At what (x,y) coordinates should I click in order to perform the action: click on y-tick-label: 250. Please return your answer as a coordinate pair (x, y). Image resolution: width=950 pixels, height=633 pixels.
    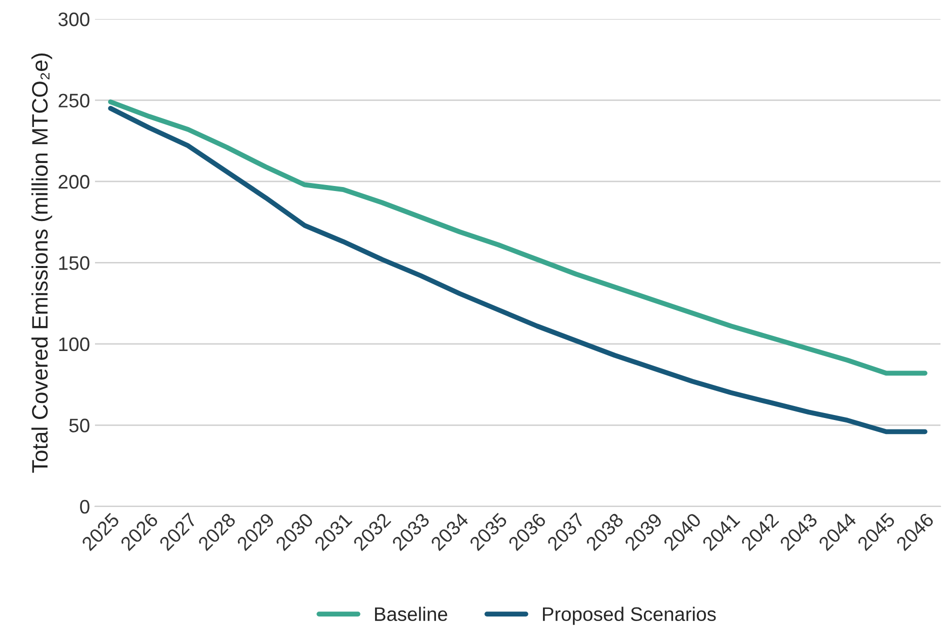
    Looking at the image, I should click on (74, 101).